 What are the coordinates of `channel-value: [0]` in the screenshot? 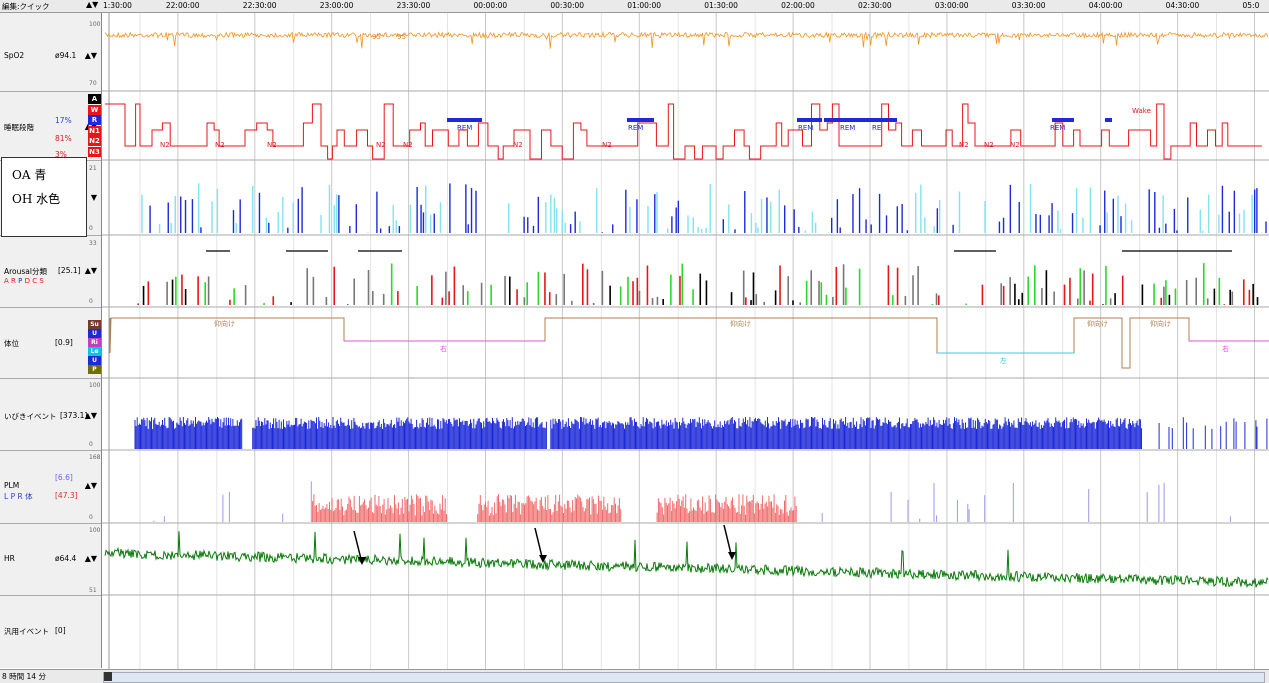 It's located at (60, 630).